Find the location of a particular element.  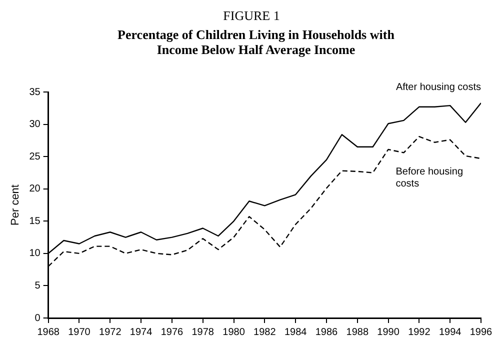

chart-title: FIGURE 1 is located at coordinates (251, 16).